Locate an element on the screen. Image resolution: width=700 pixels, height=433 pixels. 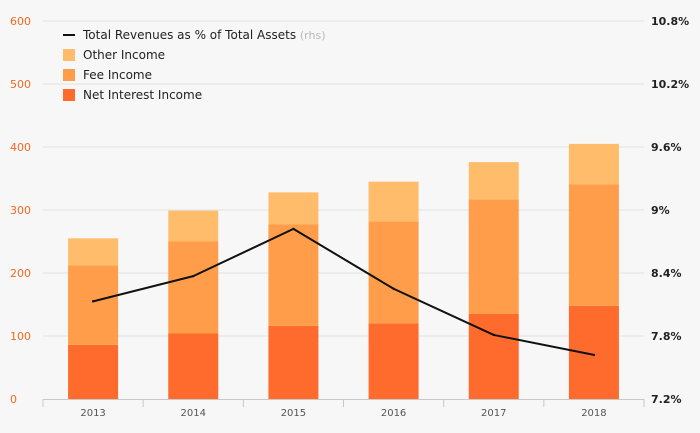
y-left-tick-label: 200 is located at coordinates (20, 273).